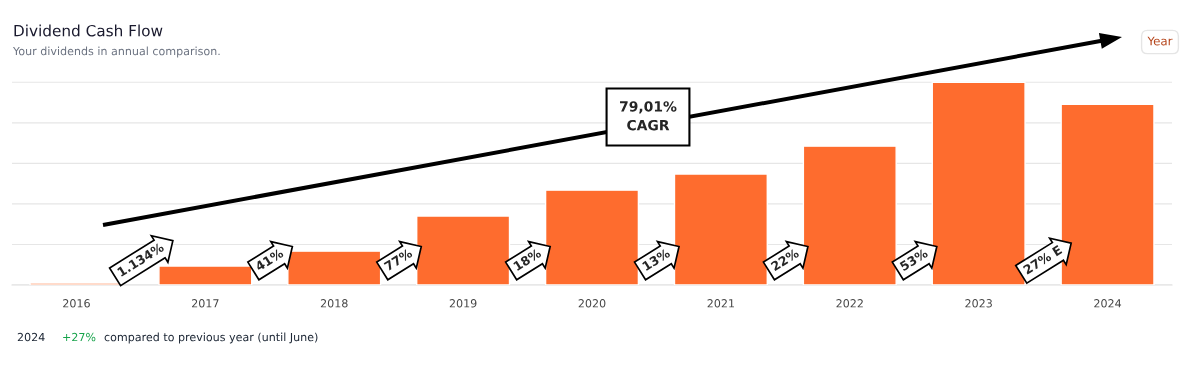 The height and width of the screenshot is (368, 1184). Describe the element at coordinates (978, 303) in the screenshot. I see `x-tick-label: 2023` at that location.